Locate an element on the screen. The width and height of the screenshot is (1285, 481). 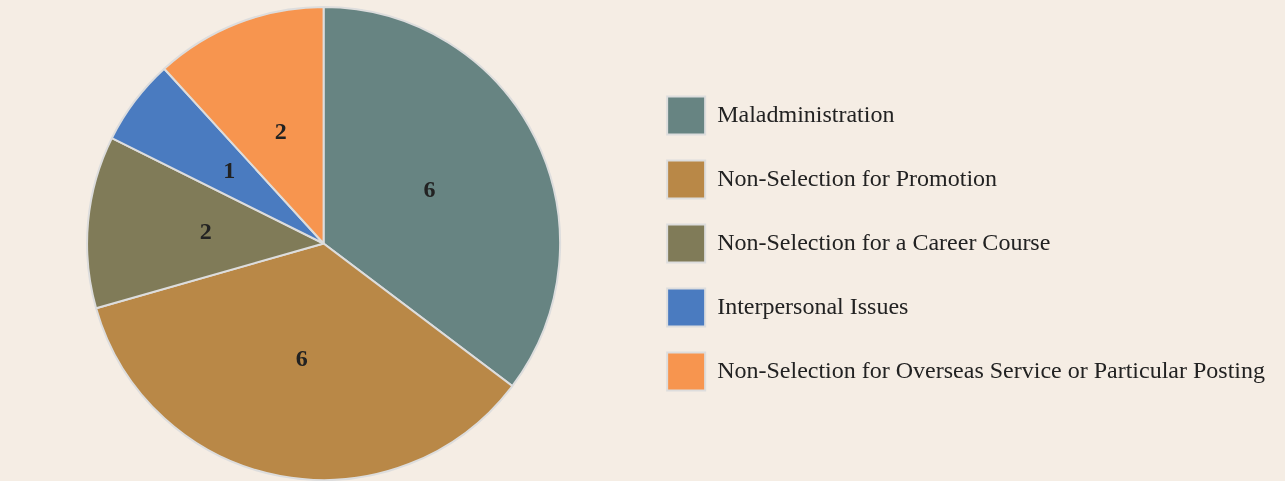
legend-label: Non-Selection for Promotion is located at coordinates (857, 177).